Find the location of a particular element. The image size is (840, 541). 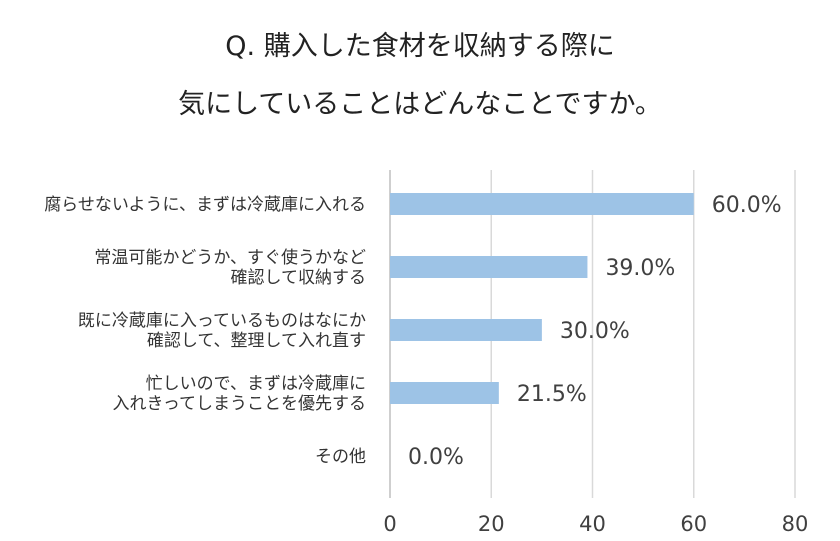

chart-title-line-2: 気にしていることはどんなことですか。 is located at coordinates (420, 104).